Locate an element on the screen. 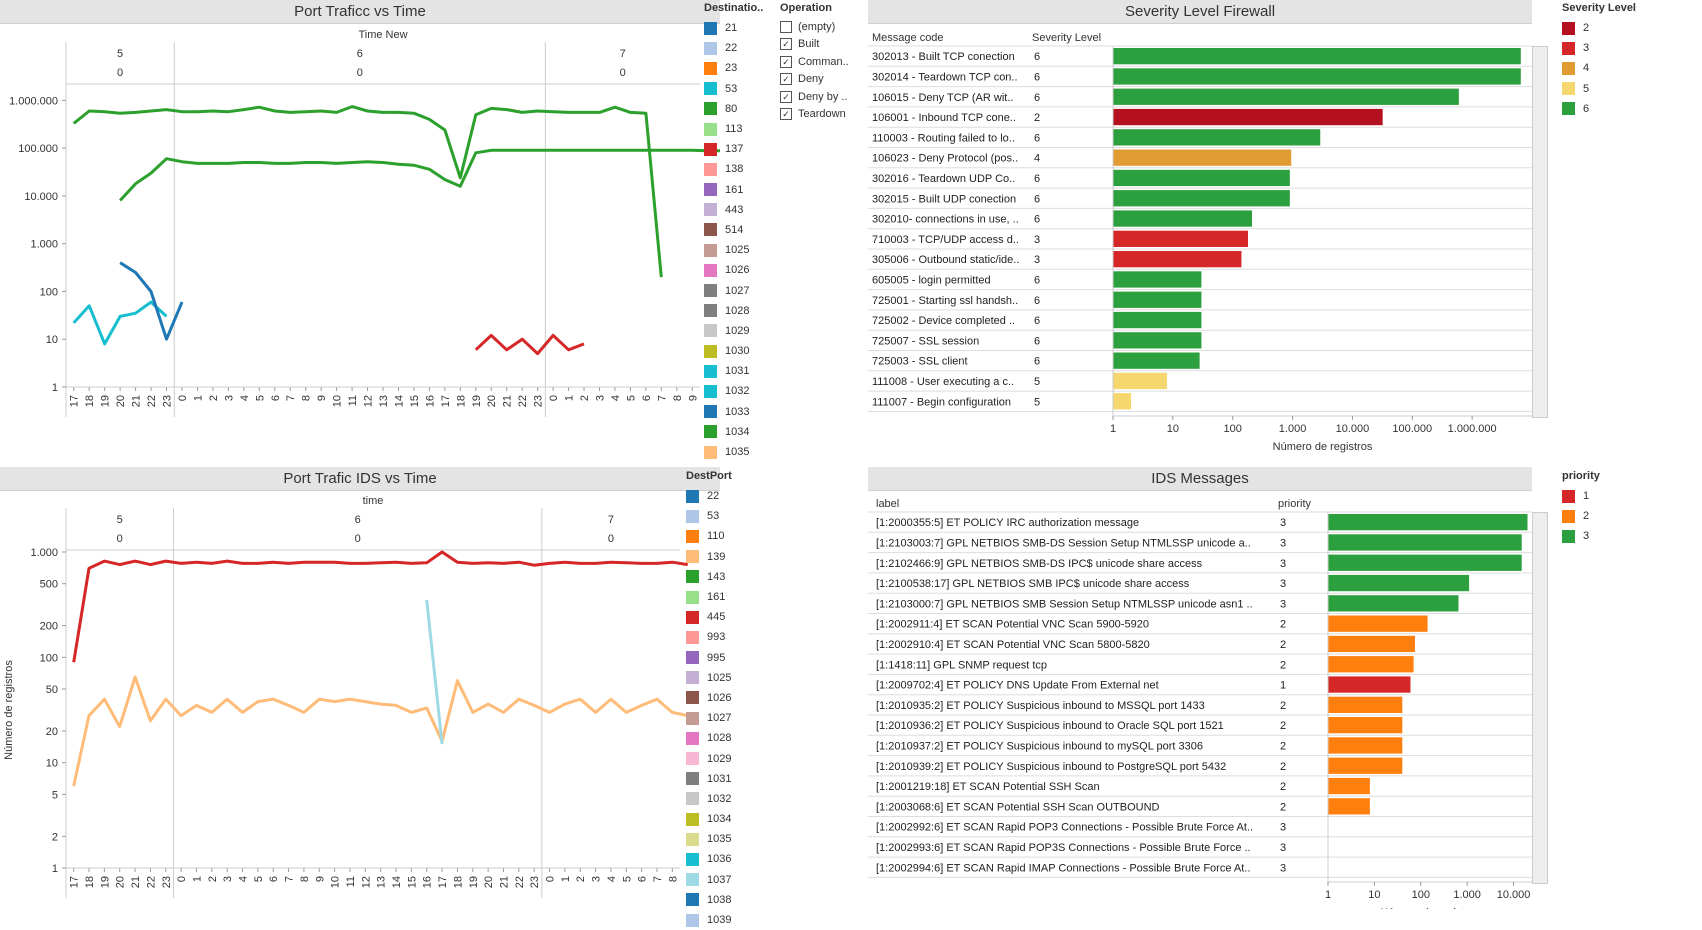 This screenshot has width=1702, height=930. legend-item: 21 is located at coordinates (742, 28).